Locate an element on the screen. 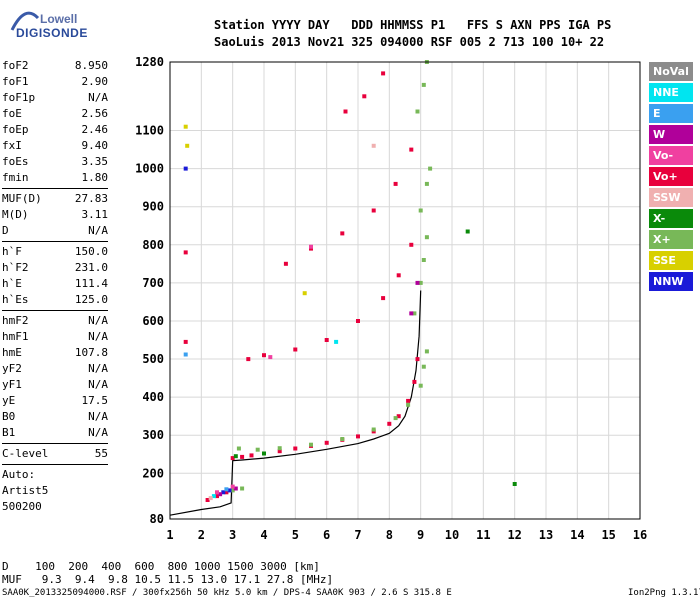 Image resolution: width=700 pixels, height=600 pixels. legend-item-vo: Vo+ is located at coordinates (671, 176).